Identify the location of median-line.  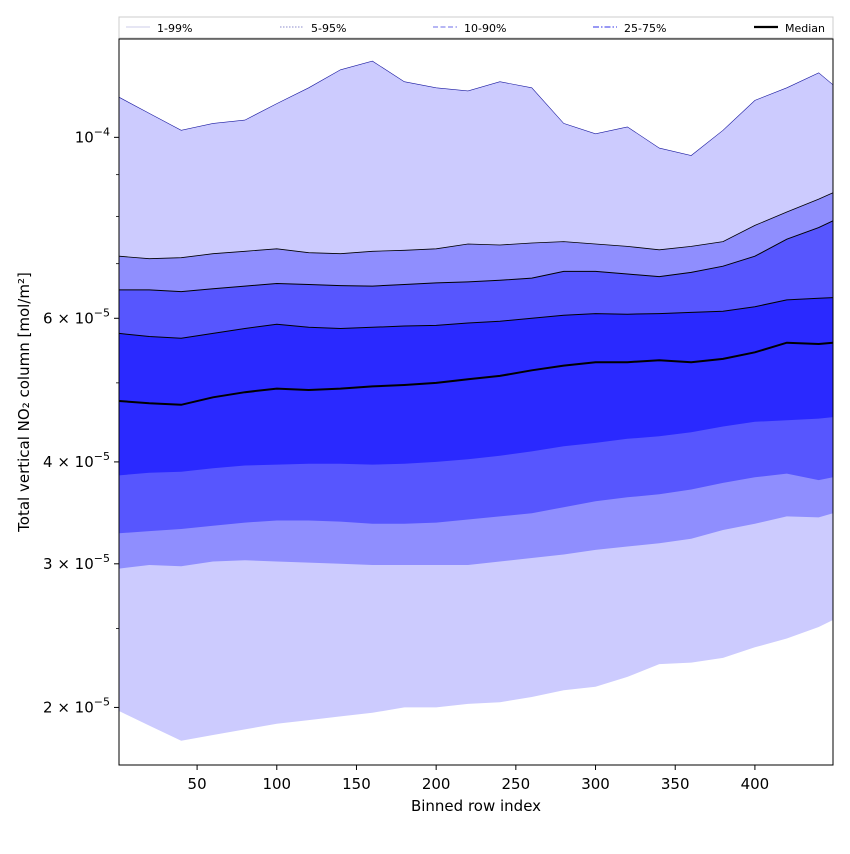
(476, 373).